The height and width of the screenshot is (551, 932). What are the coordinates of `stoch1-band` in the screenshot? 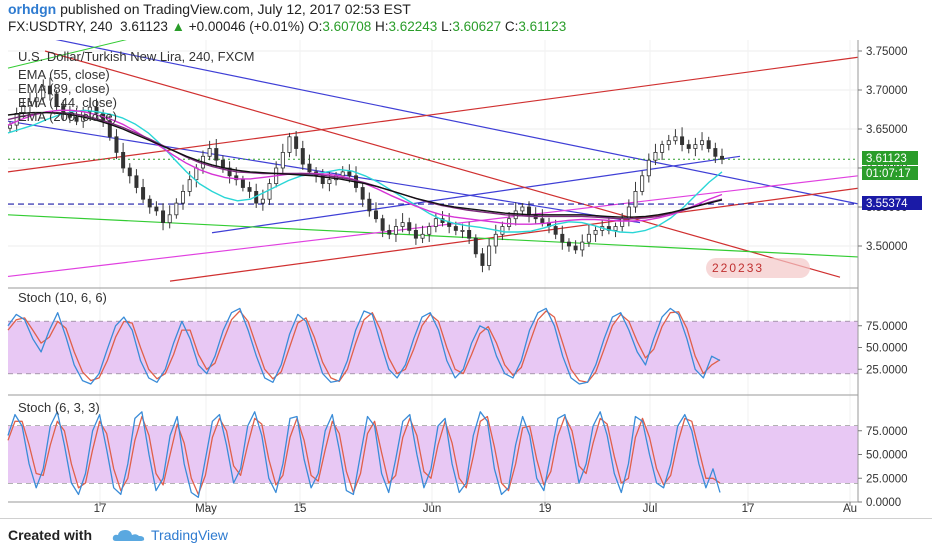 It's located at (433, 347).